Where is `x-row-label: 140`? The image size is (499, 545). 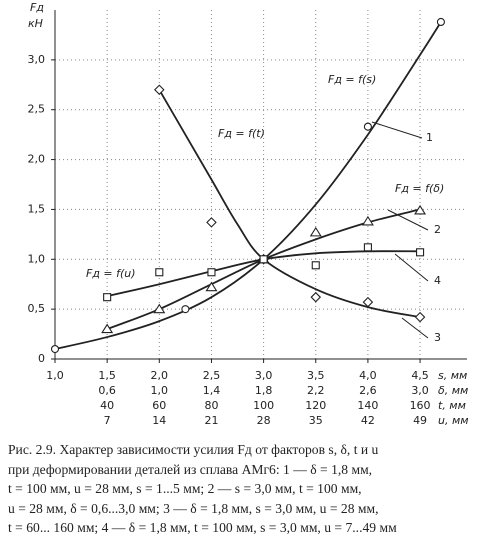 x-row-label: 140 is located at coordinates (367, 405).